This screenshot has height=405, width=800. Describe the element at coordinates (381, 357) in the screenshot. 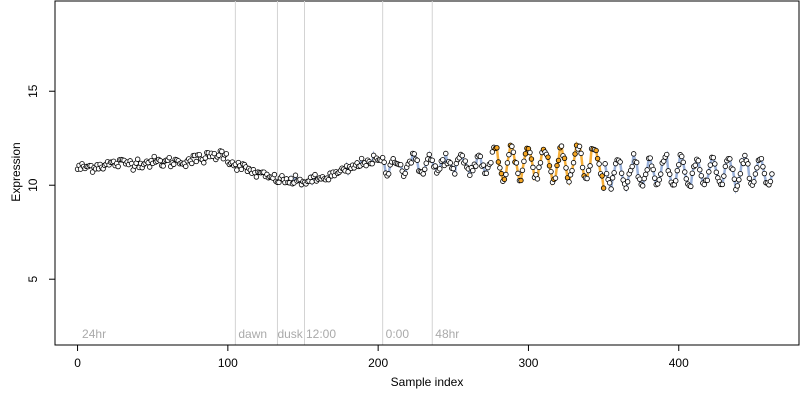

I see `x-axis: 0 100 200 300 400` at that location.